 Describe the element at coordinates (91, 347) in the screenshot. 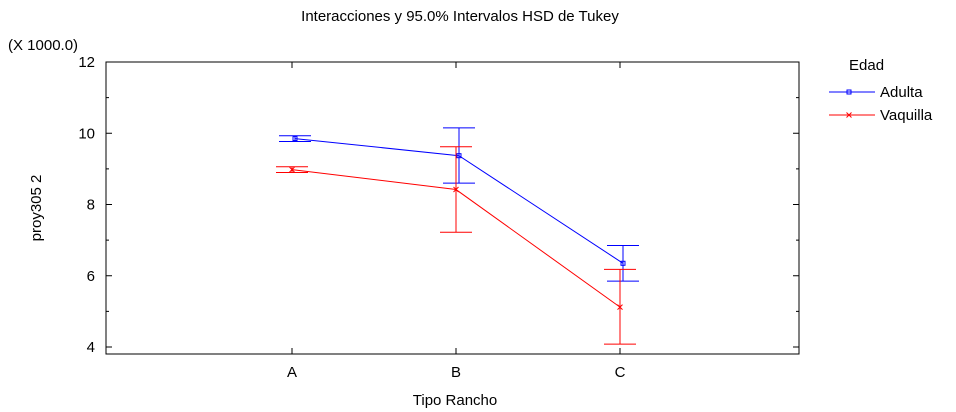

I see `y-tick-label: 4` at that location.